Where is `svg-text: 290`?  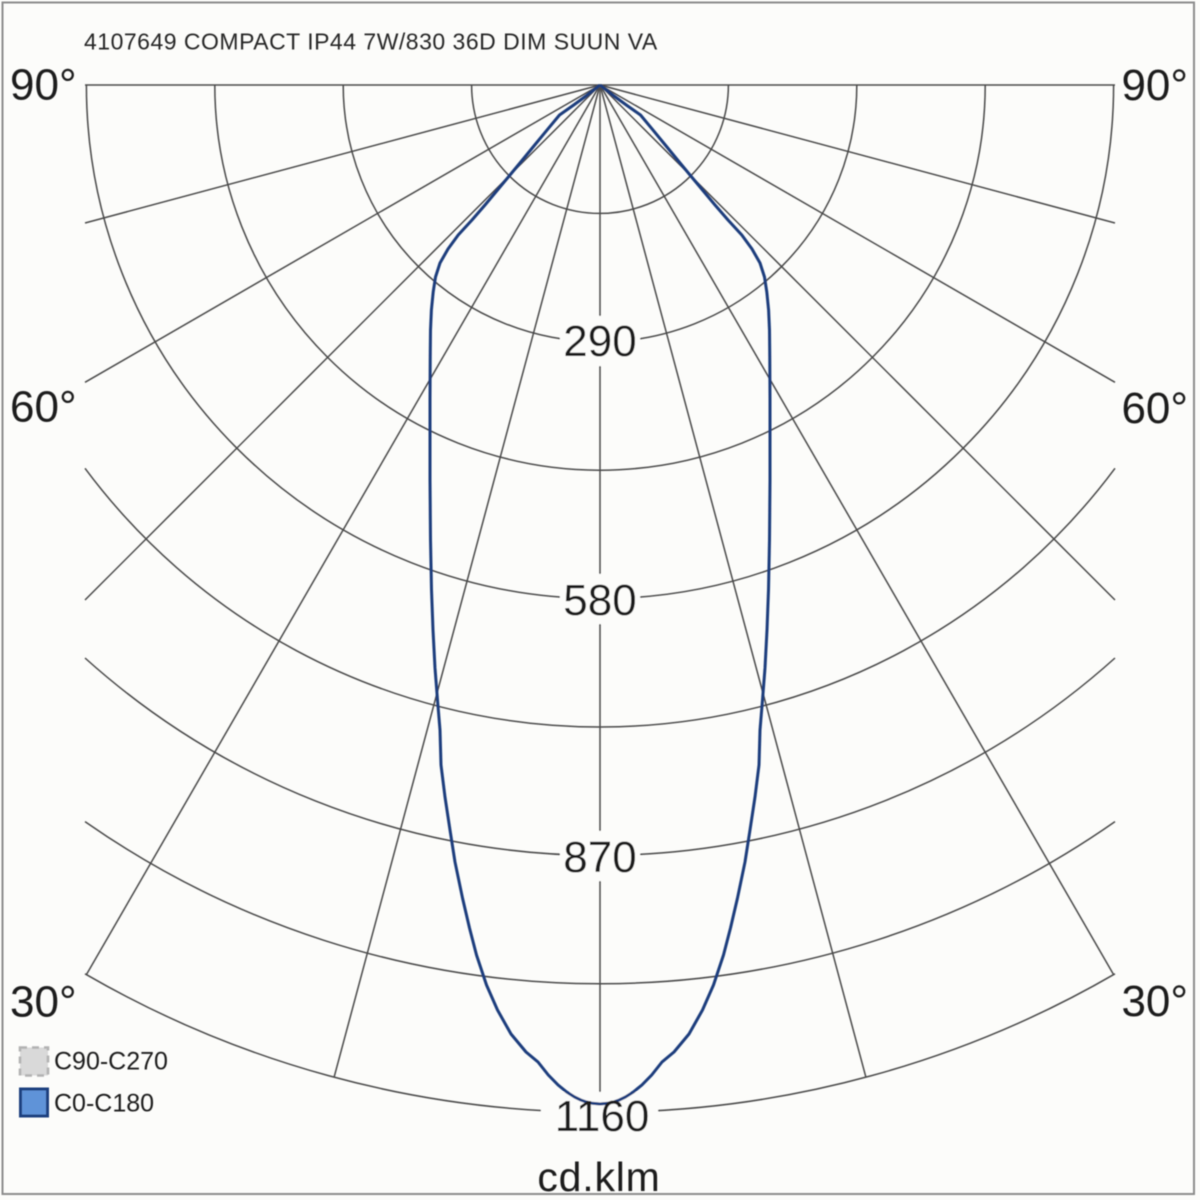
svg-text: 290 is located at coordinates (599, 341).